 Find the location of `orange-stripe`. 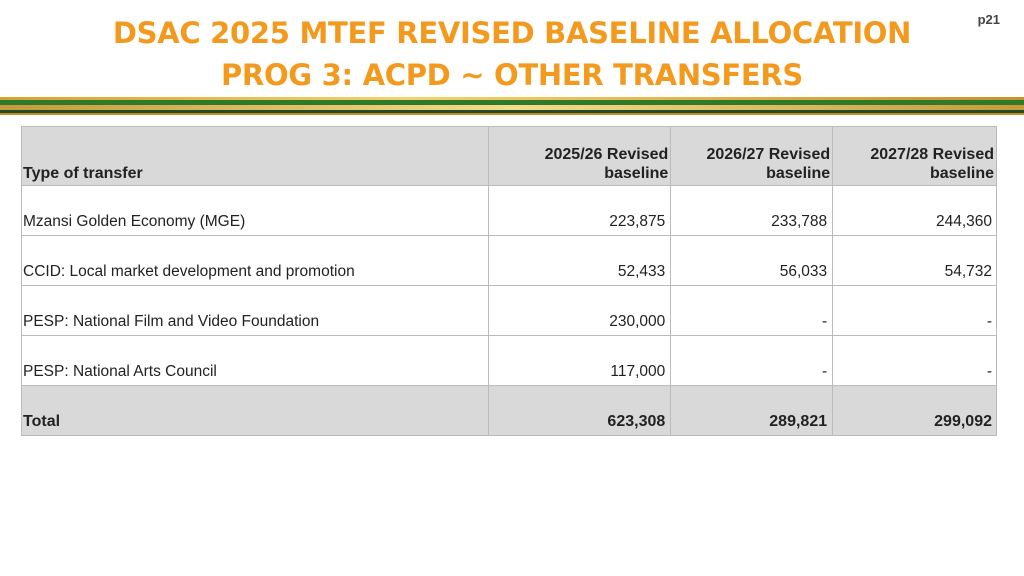

orange-stripe is located at coordinates (512, 114).